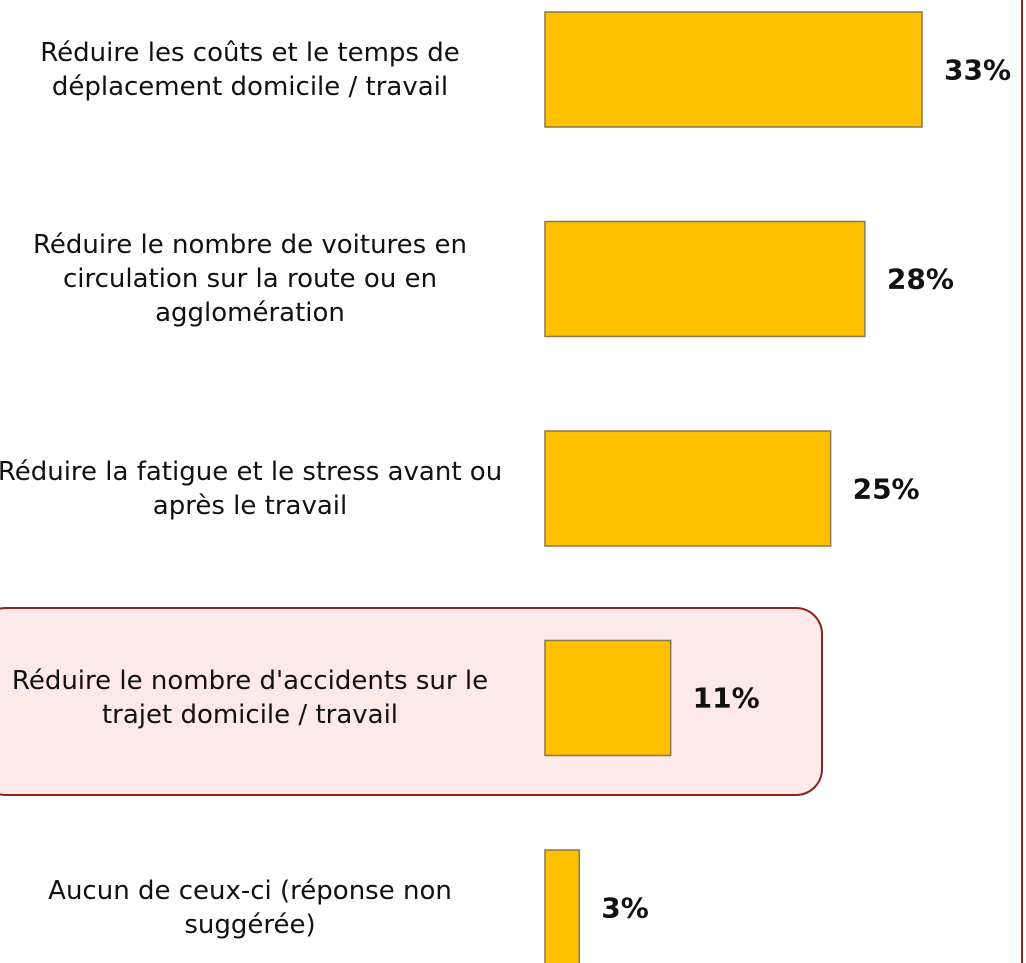  Describe the element at coordinates (920, 279) in the screenshot. I see `value-label: 28%` at that location.